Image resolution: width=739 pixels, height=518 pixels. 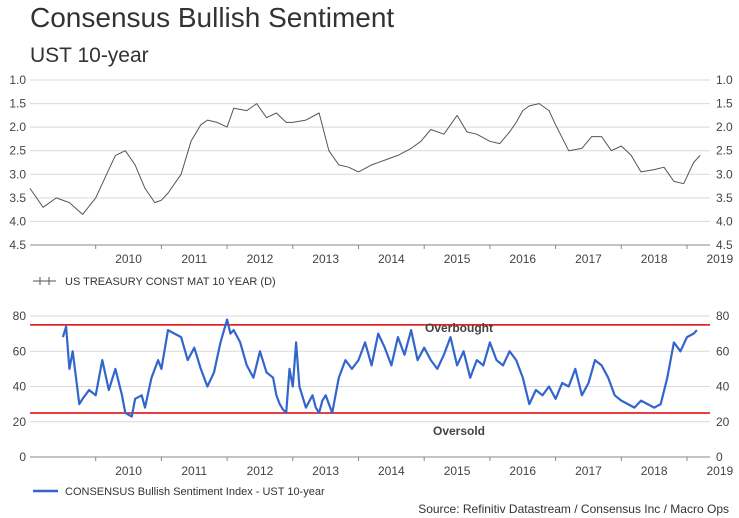 What do you see at coordinates (723, 316) in the screenshot?
I see `y-tick-label-right: 80` at bounding box center [723, 316].